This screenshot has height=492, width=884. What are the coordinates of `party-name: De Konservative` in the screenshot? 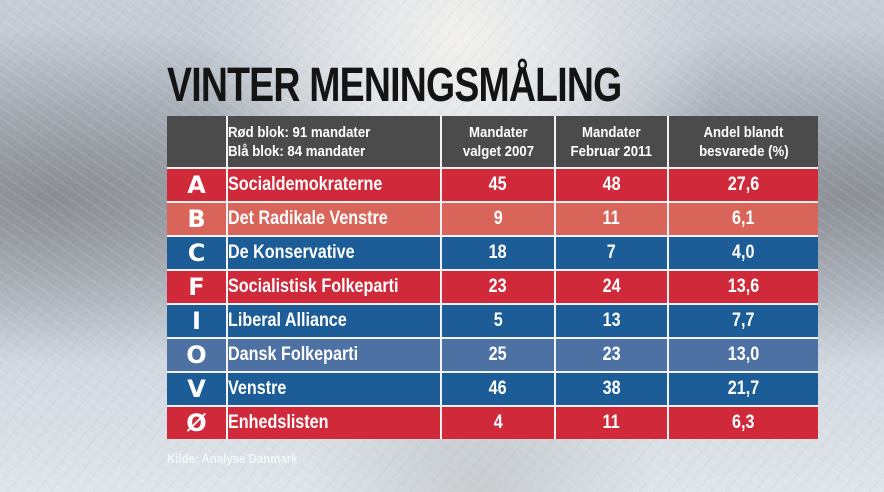 It's located at (334, 253).